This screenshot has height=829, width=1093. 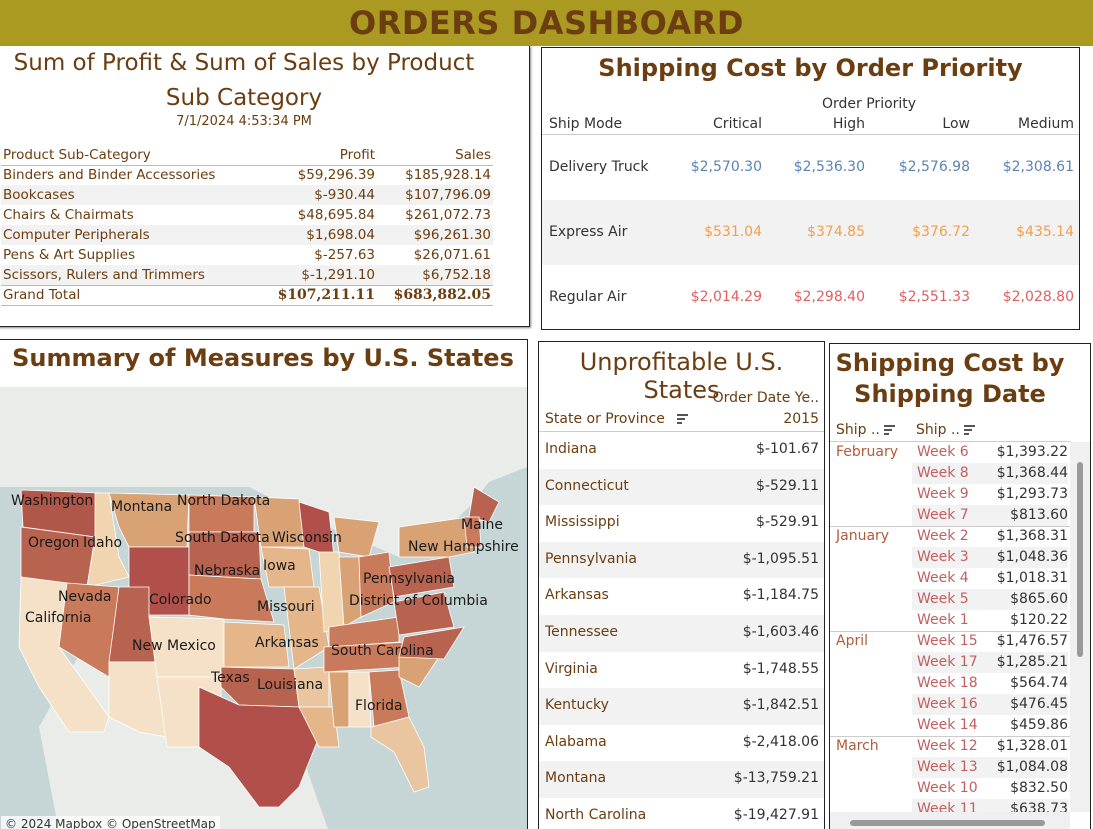 What do you see at coordinates (319, 155) in the screenshot?
I see `header-profit: Profit` at bounding box center [319, 155].